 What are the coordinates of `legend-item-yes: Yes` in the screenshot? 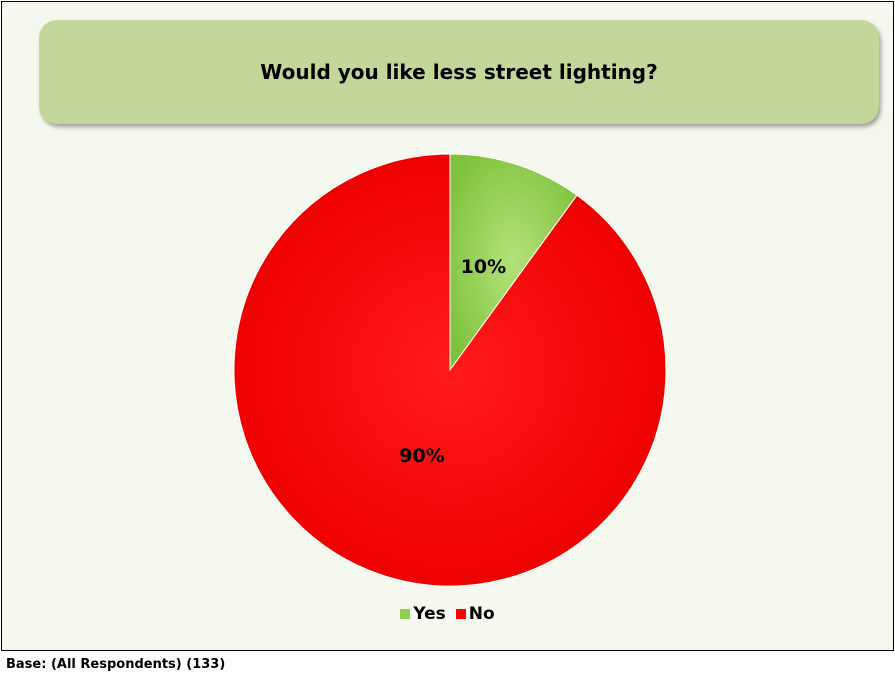 It's located at (423, 614).